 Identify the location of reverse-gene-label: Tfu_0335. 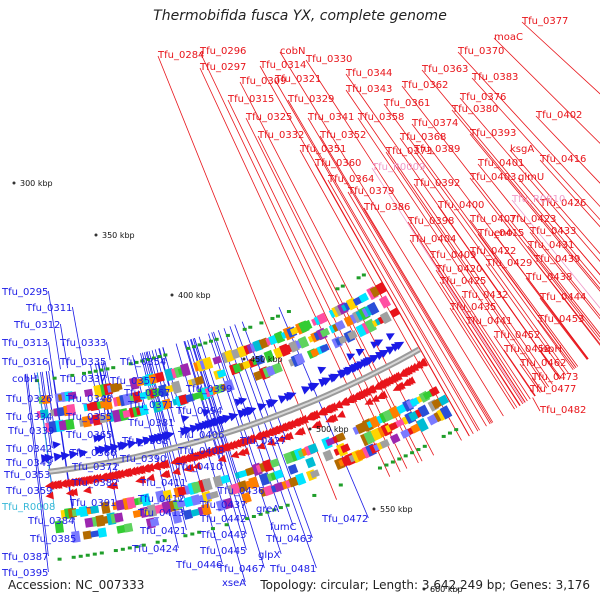
(82, 362).